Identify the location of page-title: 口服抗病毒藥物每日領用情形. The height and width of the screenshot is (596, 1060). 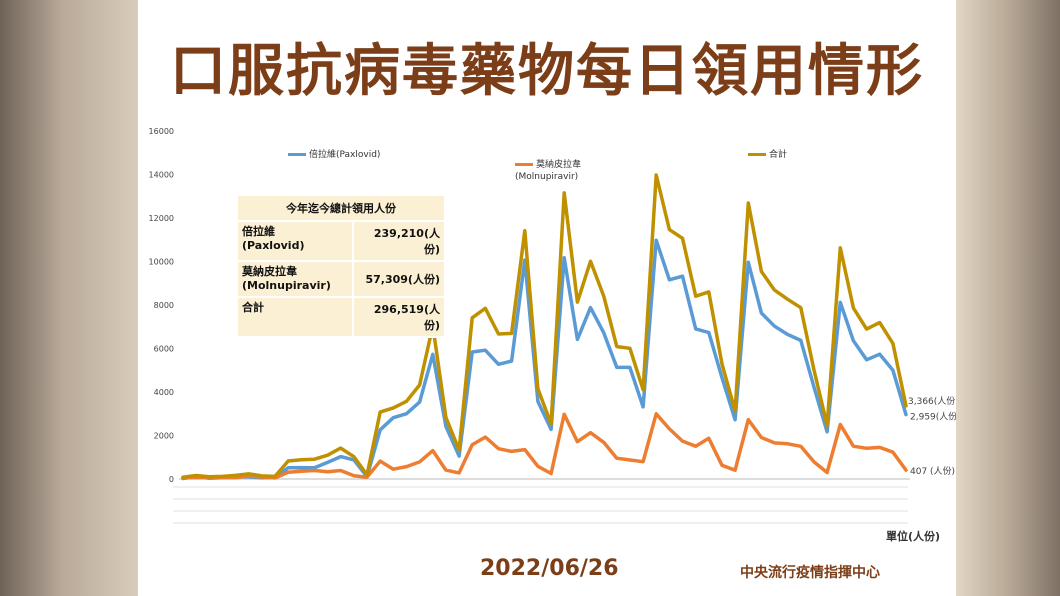
(547, 71).